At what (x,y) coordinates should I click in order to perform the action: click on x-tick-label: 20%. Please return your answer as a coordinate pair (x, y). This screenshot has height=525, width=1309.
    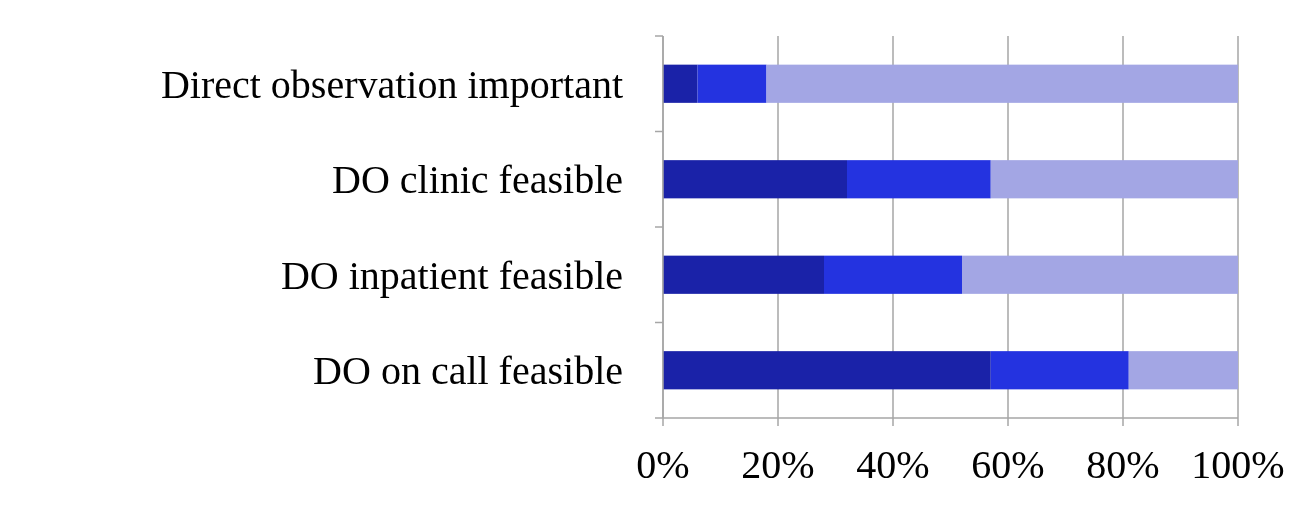
    Looking at the image, I should click on (778, 464).